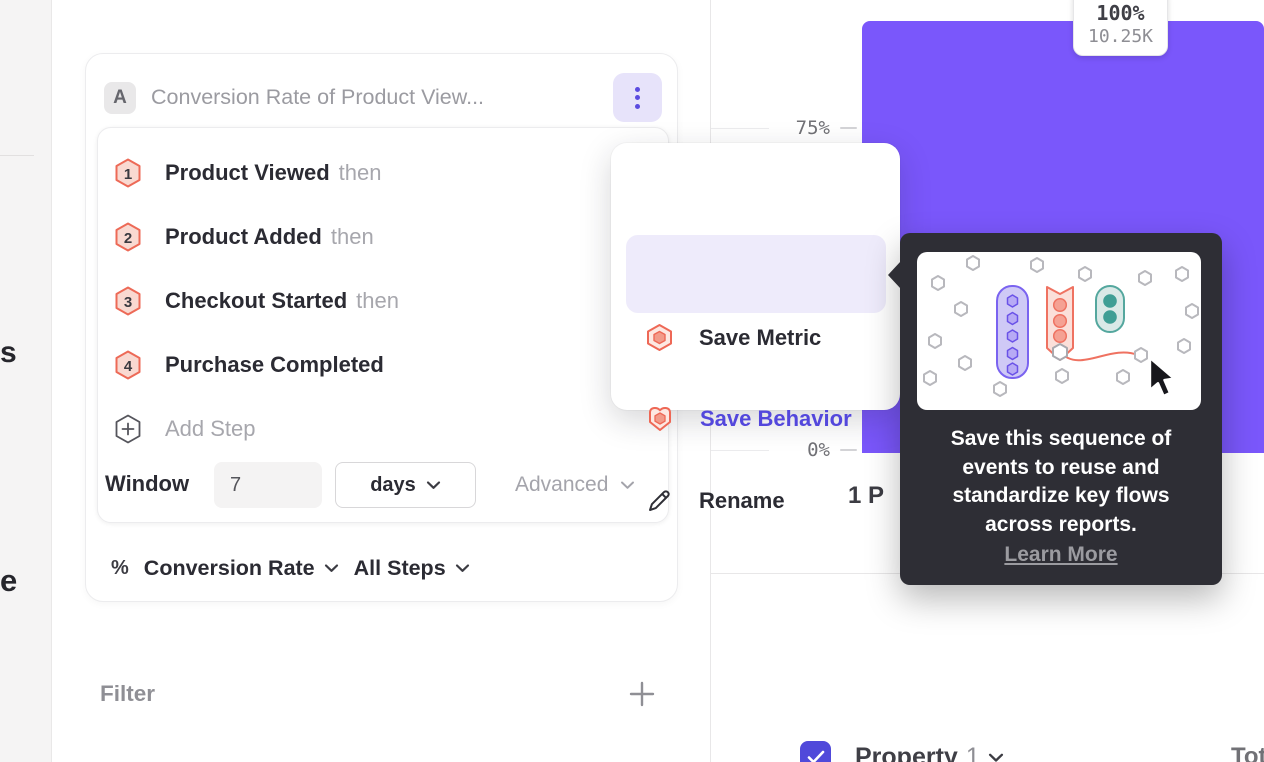 This screenshot has height=762, width=1264. Describe the element at coordinates (17, 155) in the screenshot. I see `sidebar-divider` at that location.